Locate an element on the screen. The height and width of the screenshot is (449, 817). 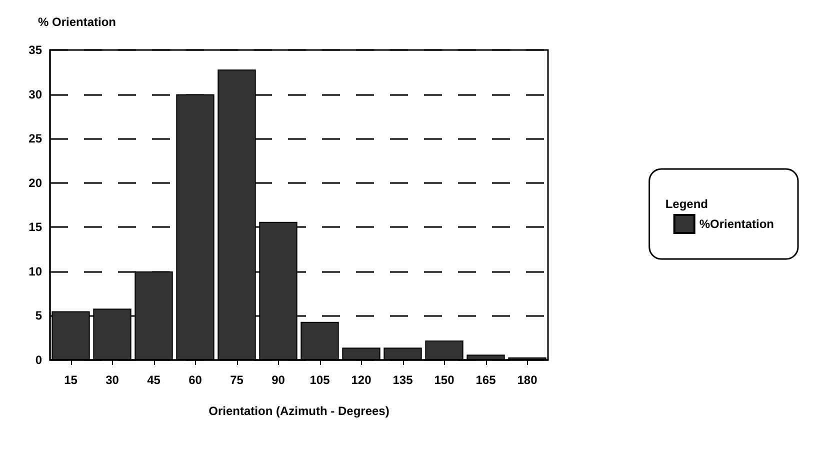
x-tick-label: 120 is located at coordinates (361, 380).